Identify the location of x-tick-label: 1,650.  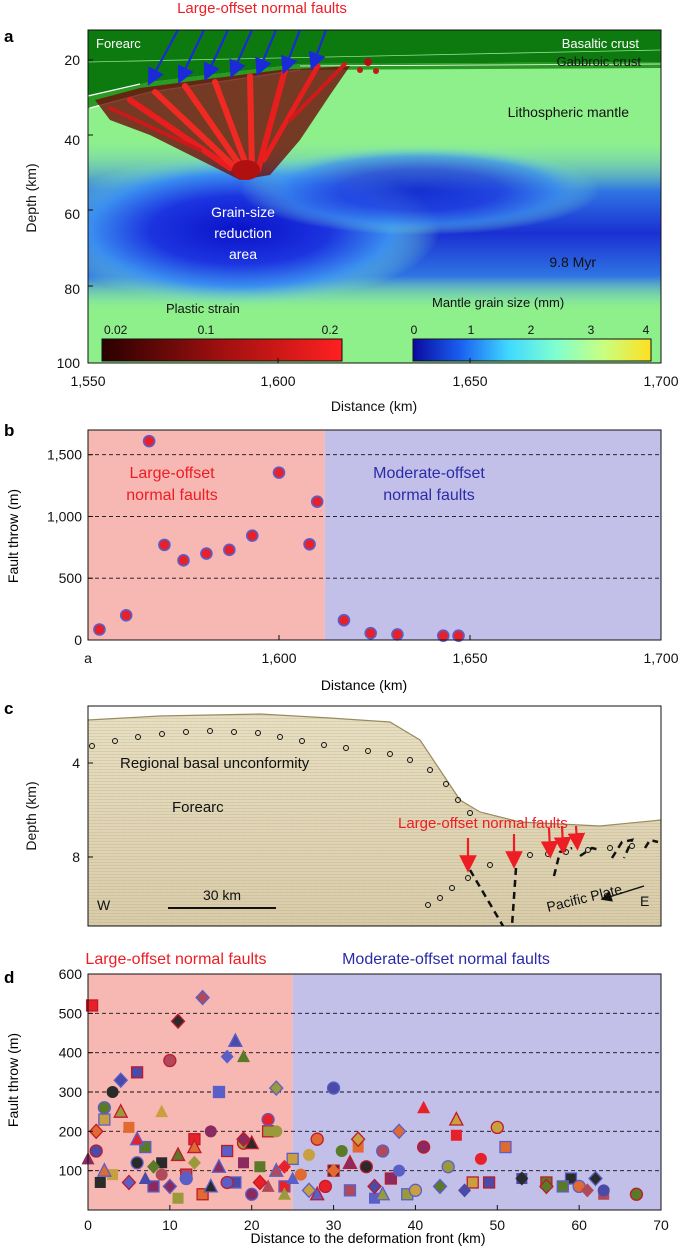
(469, 658).